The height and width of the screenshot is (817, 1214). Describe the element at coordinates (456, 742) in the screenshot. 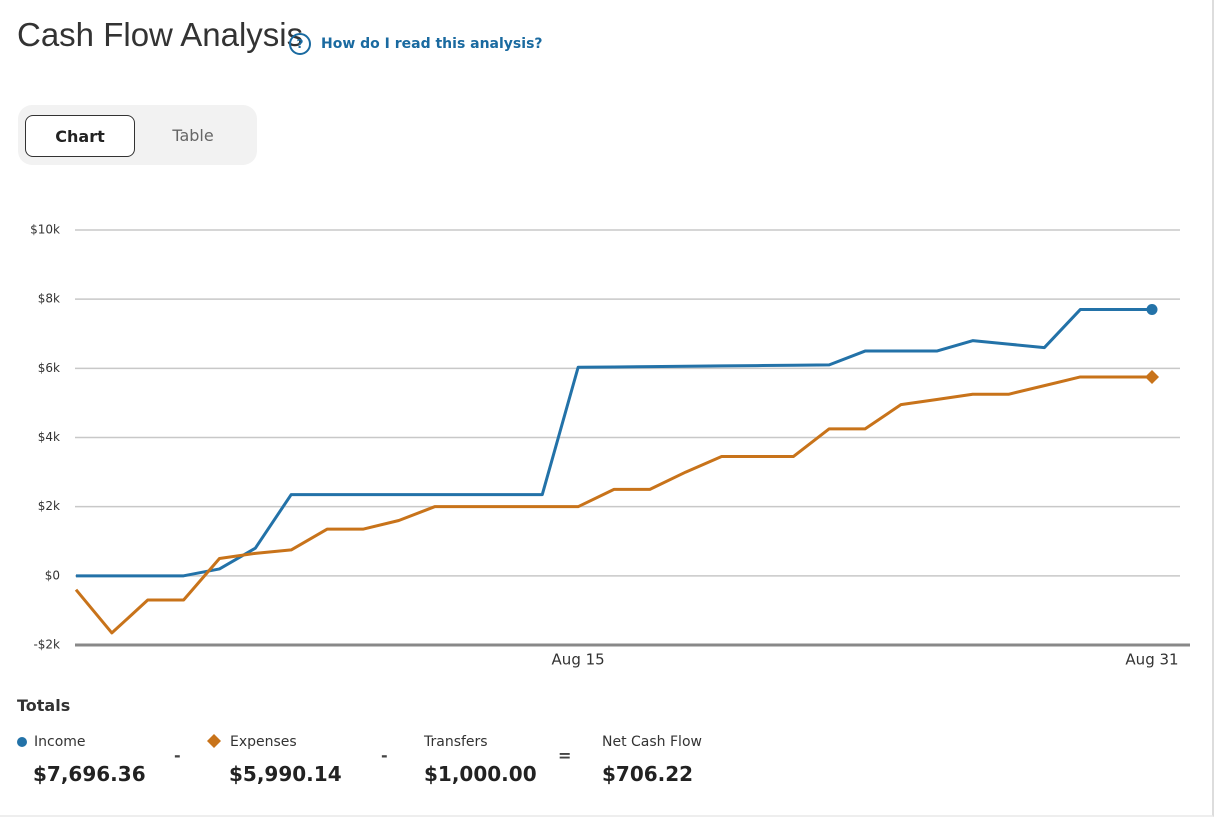

I see `total-label: Transfers` at that location.